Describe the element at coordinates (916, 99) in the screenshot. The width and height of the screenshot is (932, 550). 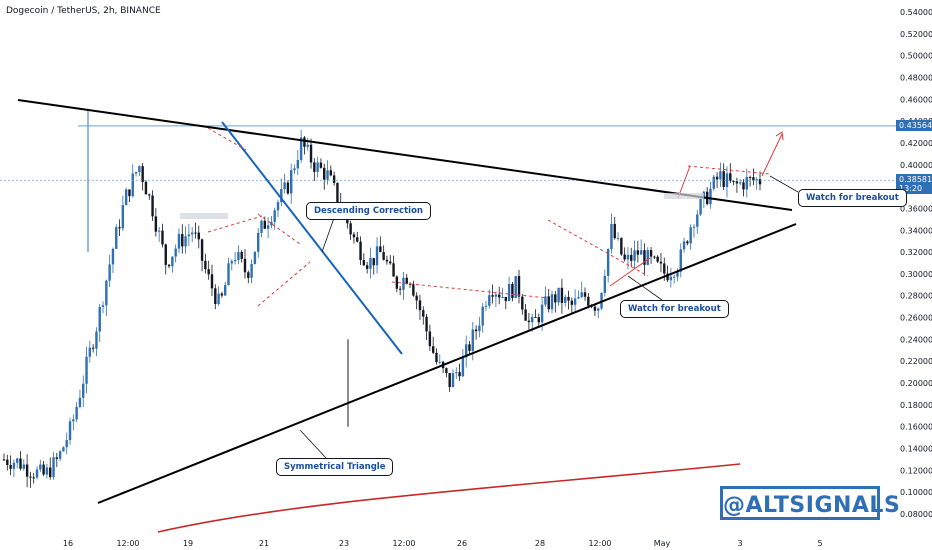
I see `y-tick-label: 0.46000` at that location.